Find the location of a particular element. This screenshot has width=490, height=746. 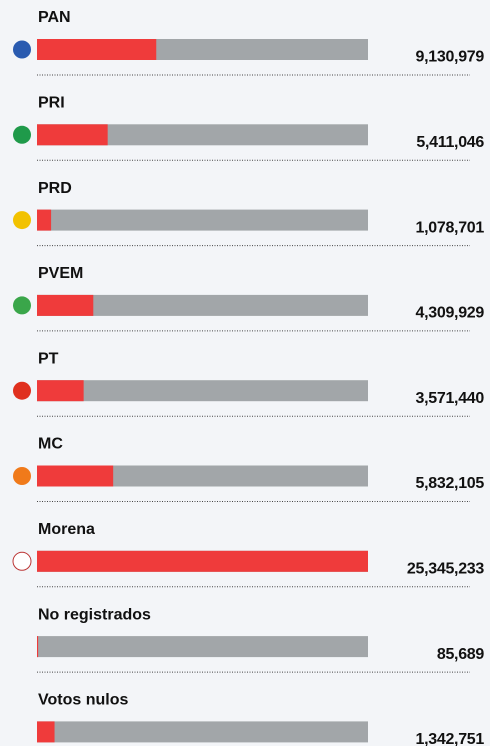

value-label: 5,411,046 is located at coordinates (450, 142).